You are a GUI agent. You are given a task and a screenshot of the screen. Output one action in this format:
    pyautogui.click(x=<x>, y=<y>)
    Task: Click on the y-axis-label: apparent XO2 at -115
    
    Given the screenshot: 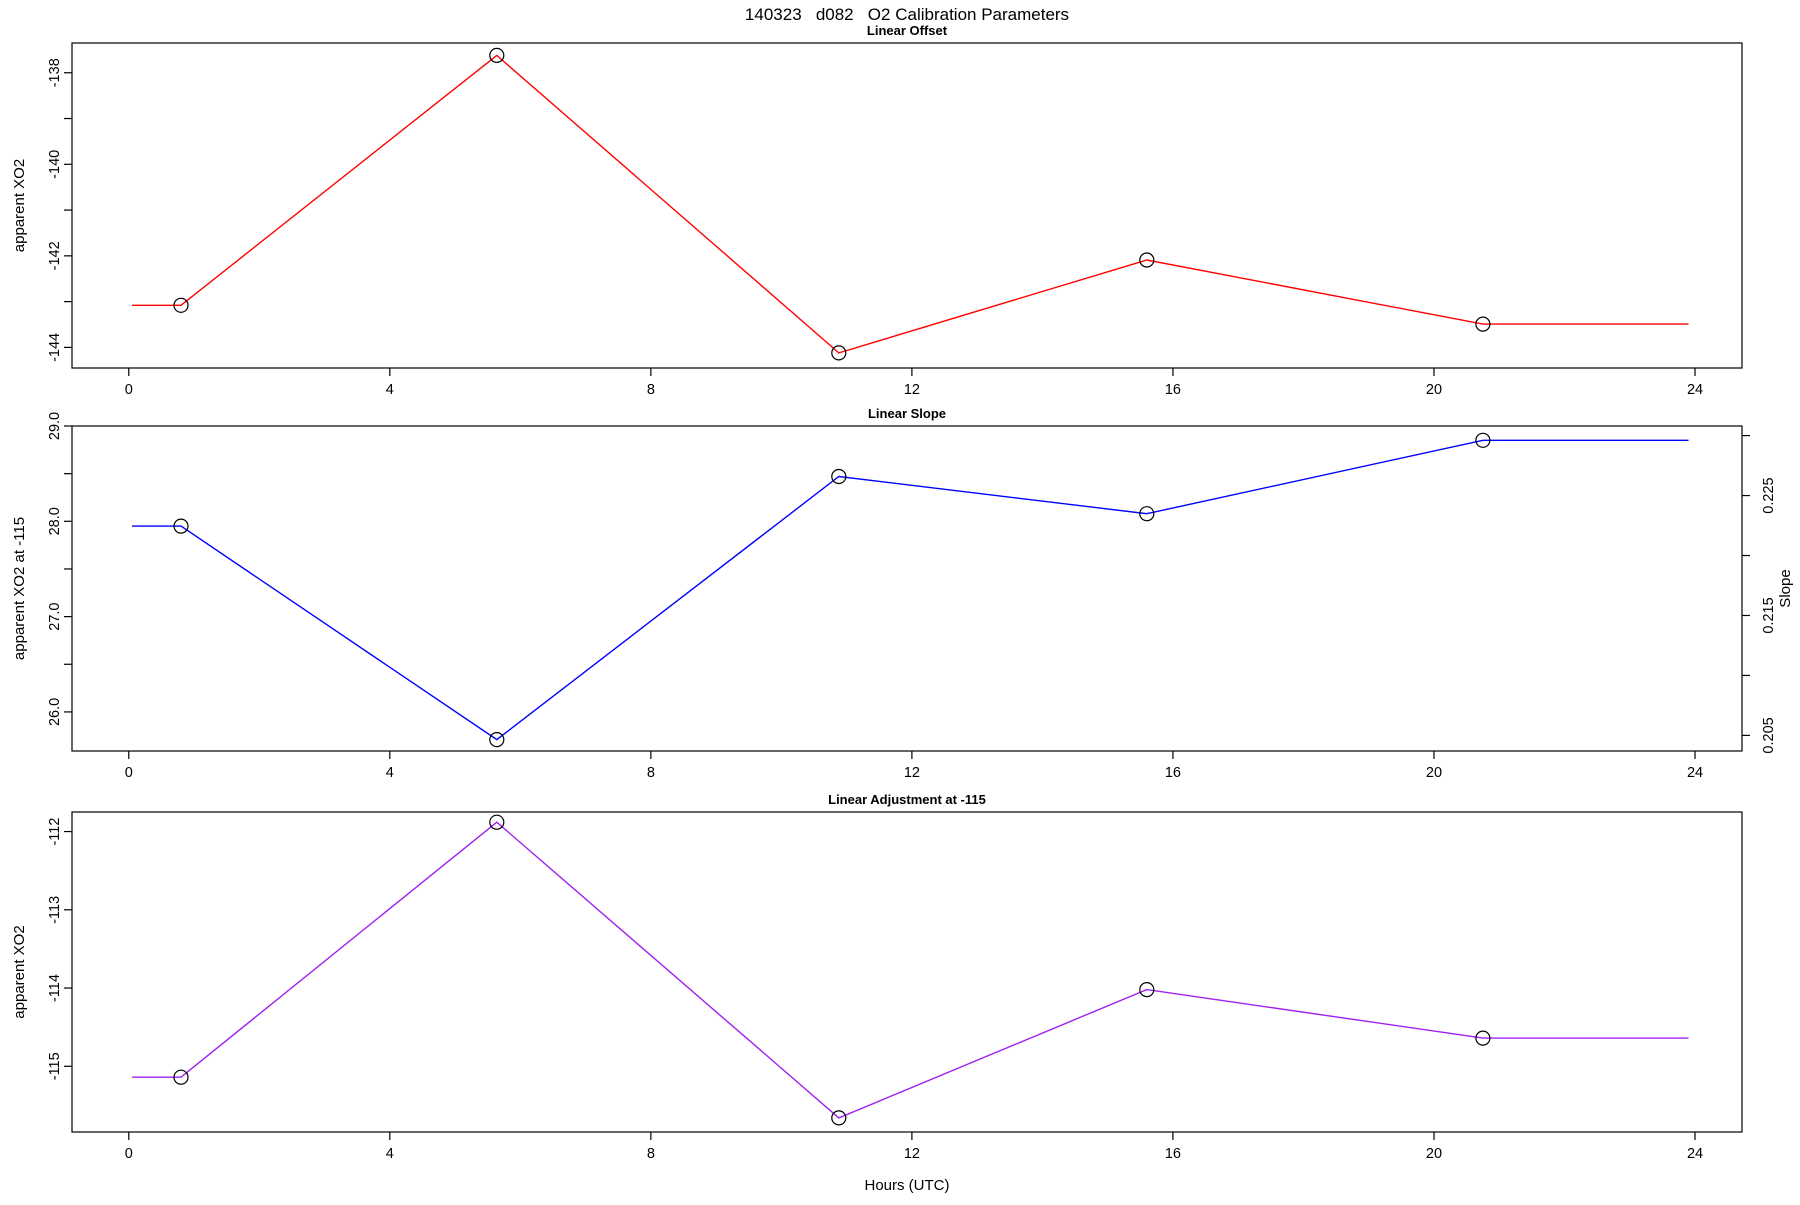 What is the action you would take?
    pyautogui.click(x=19, y=588)
    